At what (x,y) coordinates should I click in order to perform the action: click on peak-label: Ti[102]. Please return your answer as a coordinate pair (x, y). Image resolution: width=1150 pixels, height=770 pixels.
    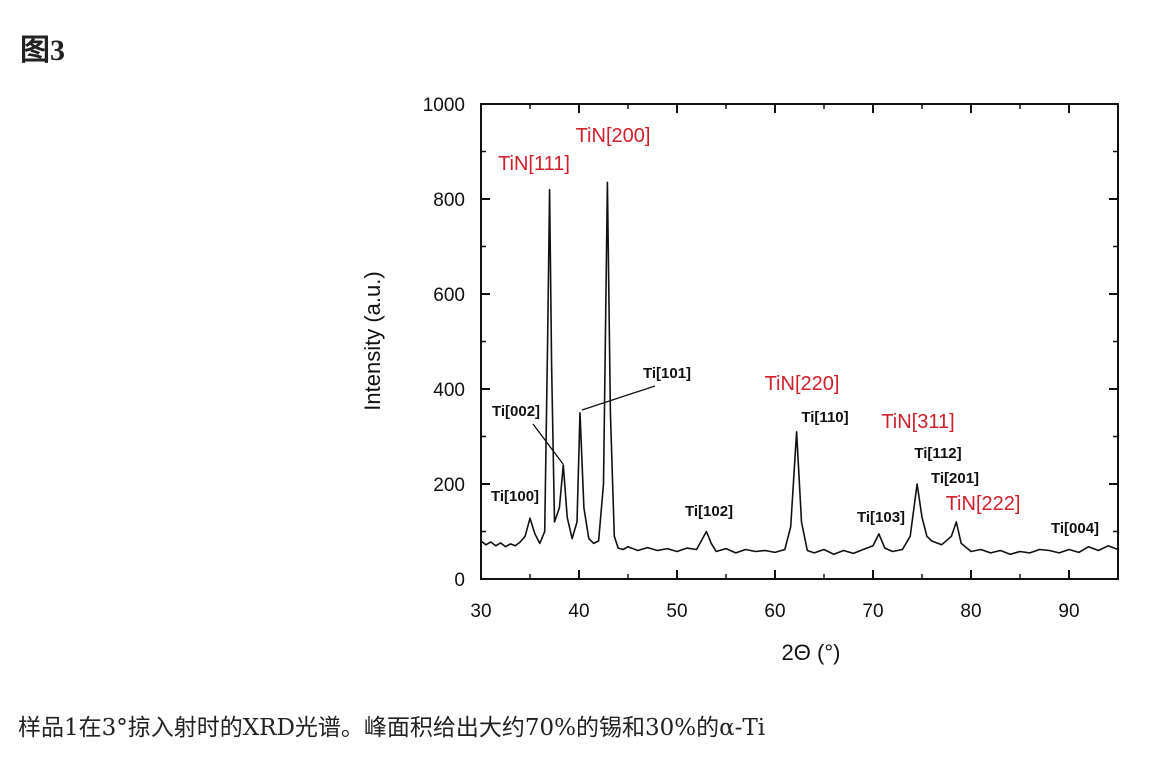
    Looking at the image, I should click on (709, 511).